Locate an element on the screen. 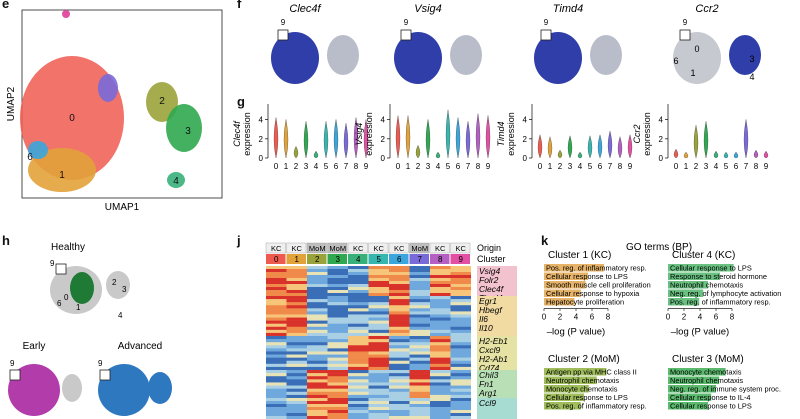  violin-xtick: 5 is located at coordinates (726, 166).